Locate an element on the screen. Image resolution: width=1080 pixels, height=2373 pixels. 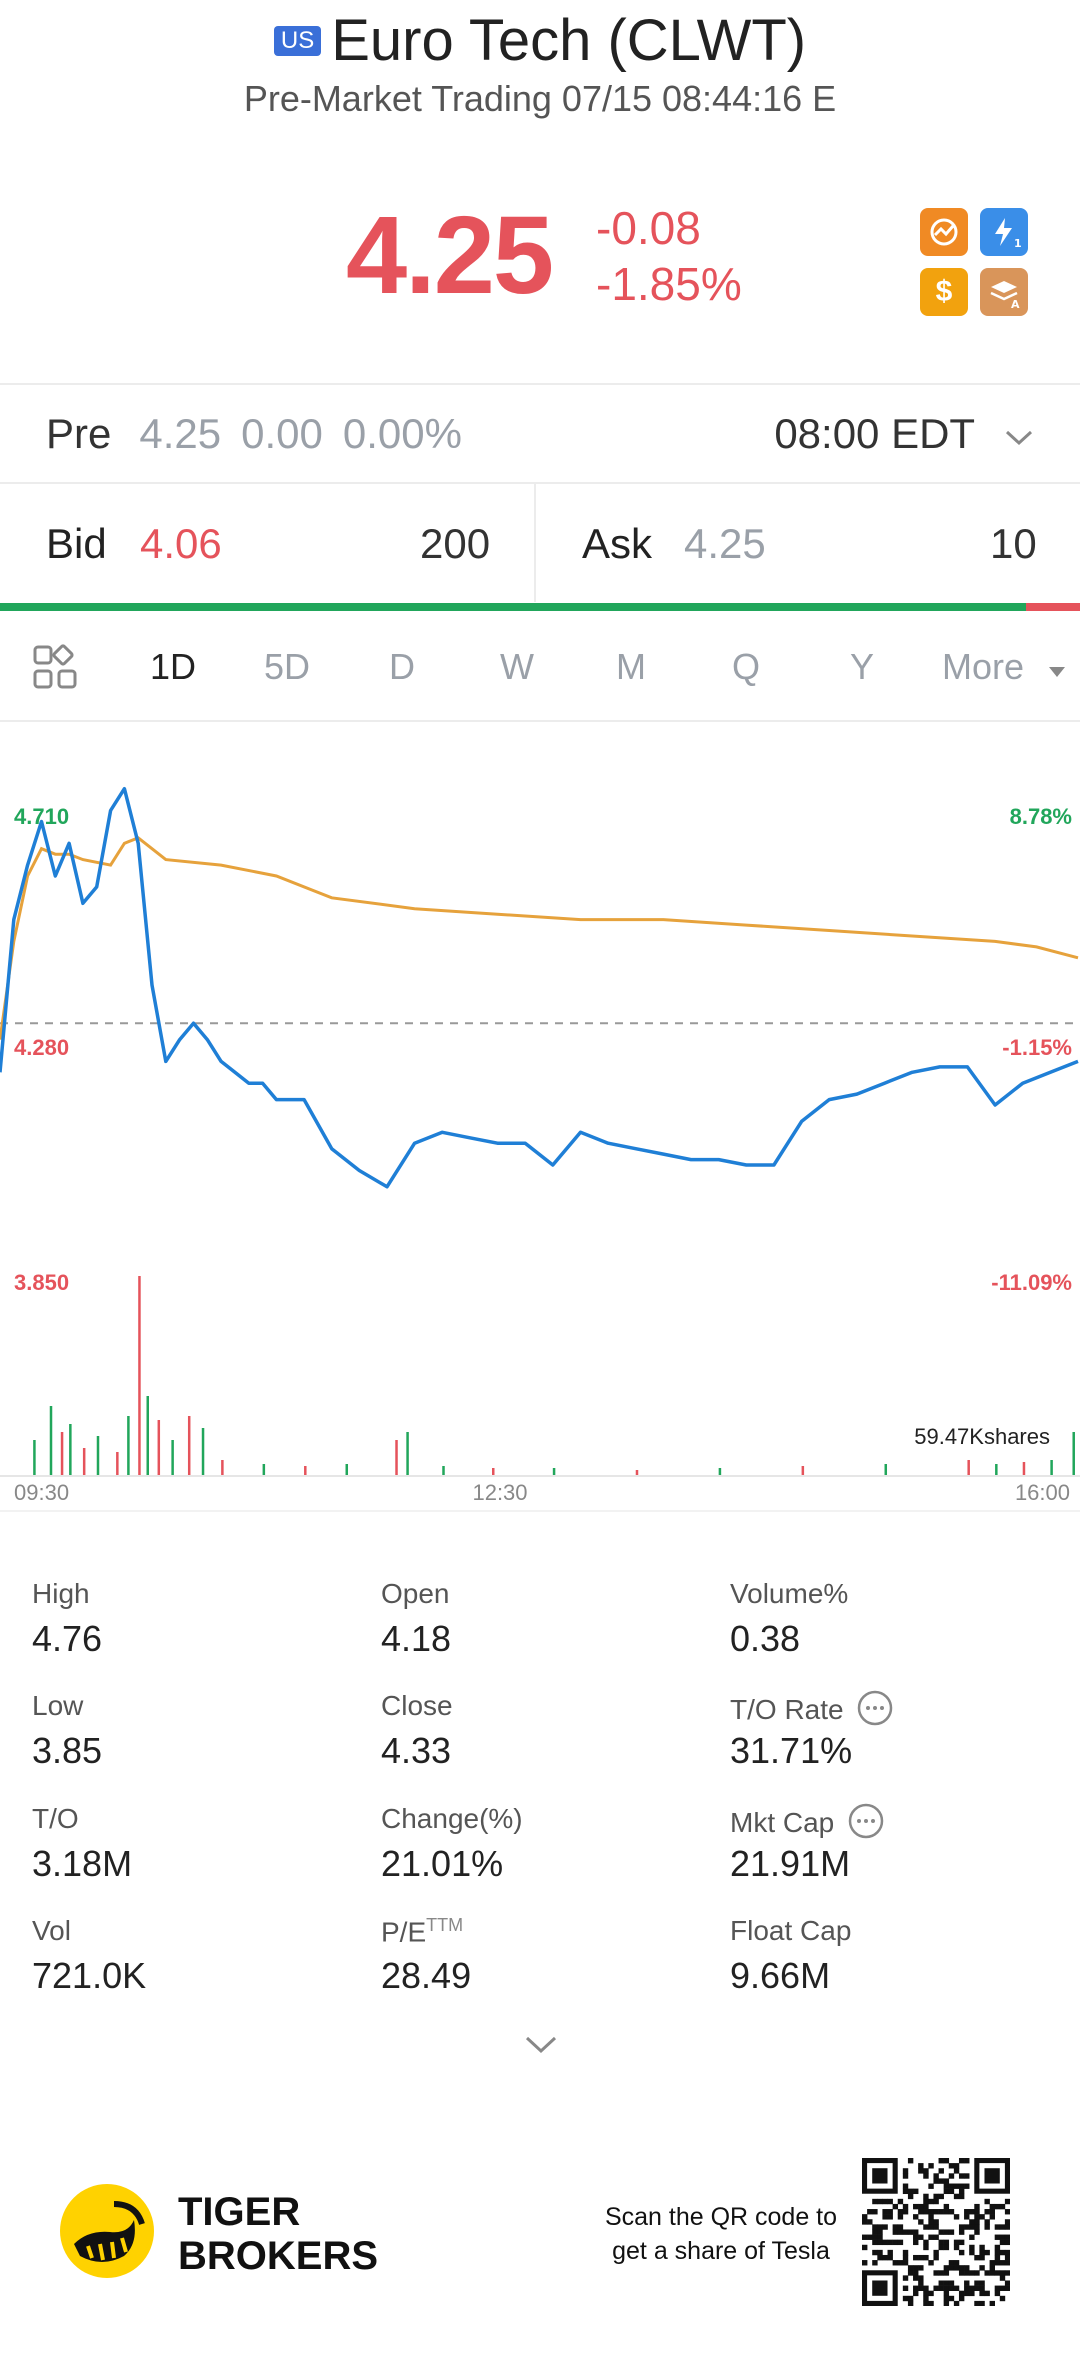
brand-name: TIGER BROKERS is located at coordinates (278, 2234).